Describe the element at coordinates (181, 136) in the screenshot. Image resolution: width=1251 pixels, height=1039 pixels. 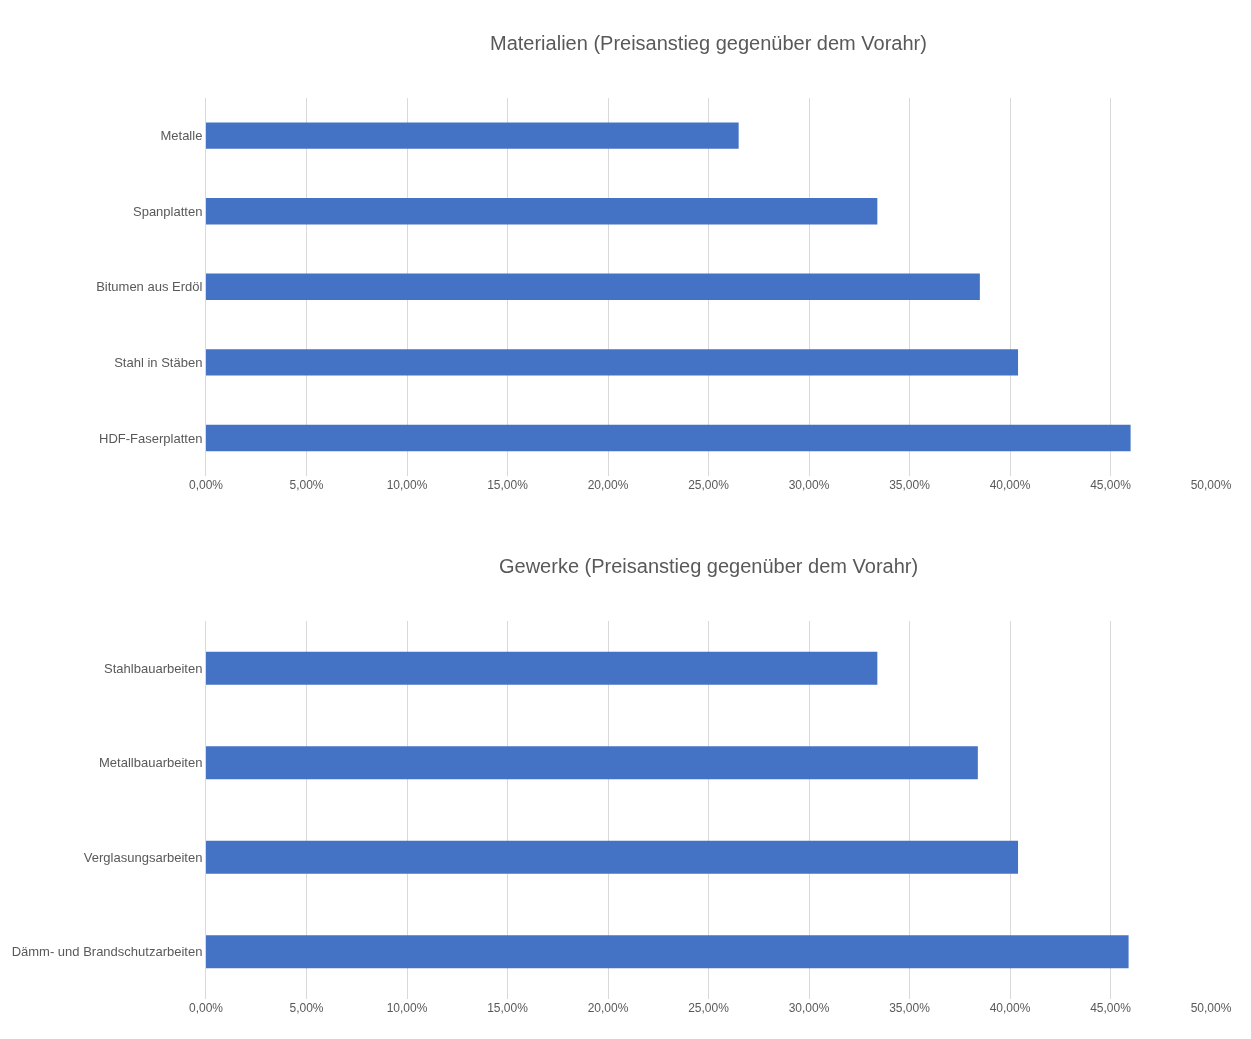
I see `y-tick-label: Metalle` at that location.